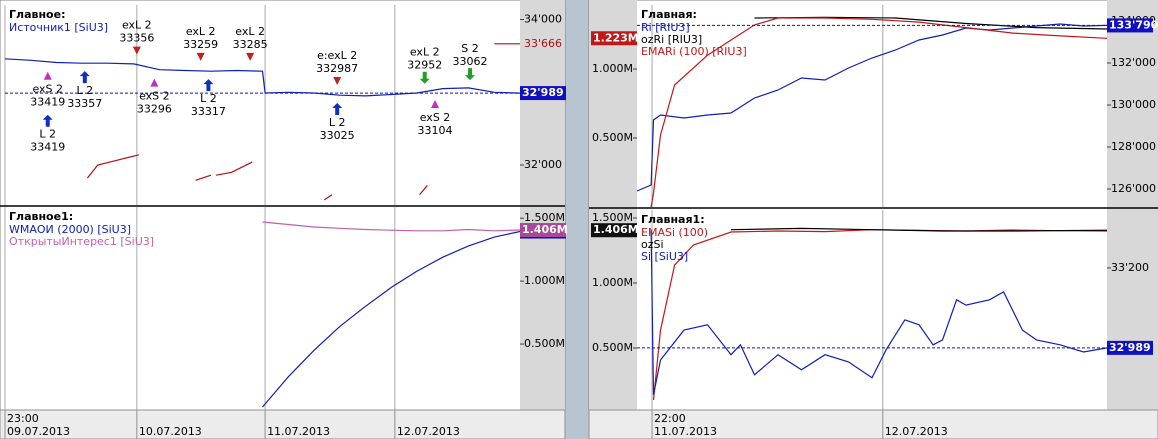  I want to click on trade-price: 33104, so click(435, 130).